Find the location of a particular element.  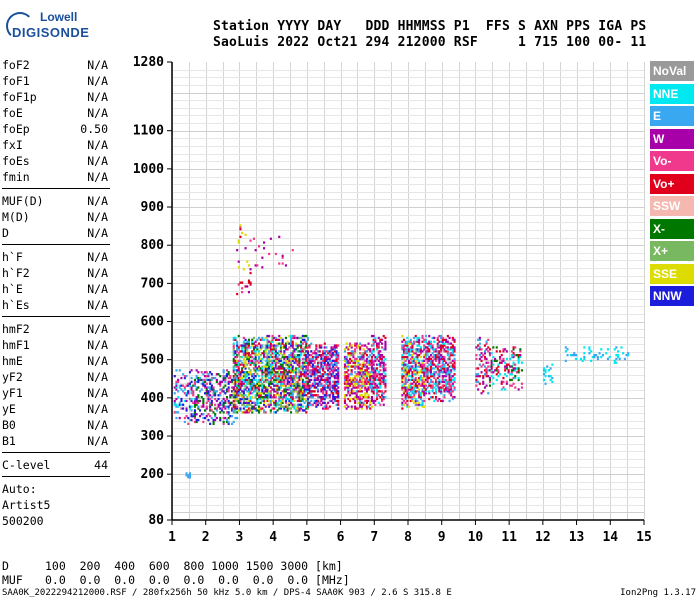

param-value: N/A is located at coordinates (97, 409).